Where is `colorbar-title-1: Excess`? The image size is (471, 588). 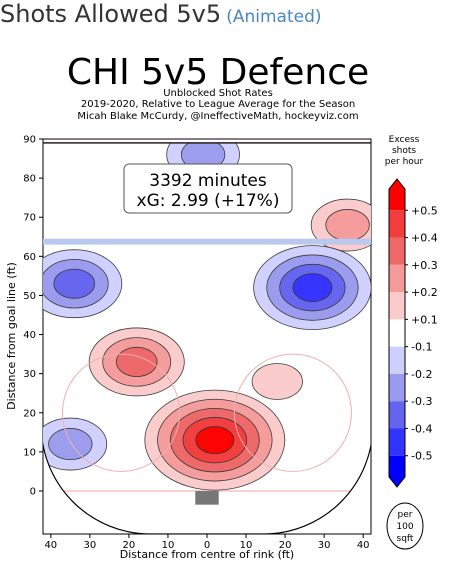 colorbar-title-1: Excess is located at coordinates (404, 140).